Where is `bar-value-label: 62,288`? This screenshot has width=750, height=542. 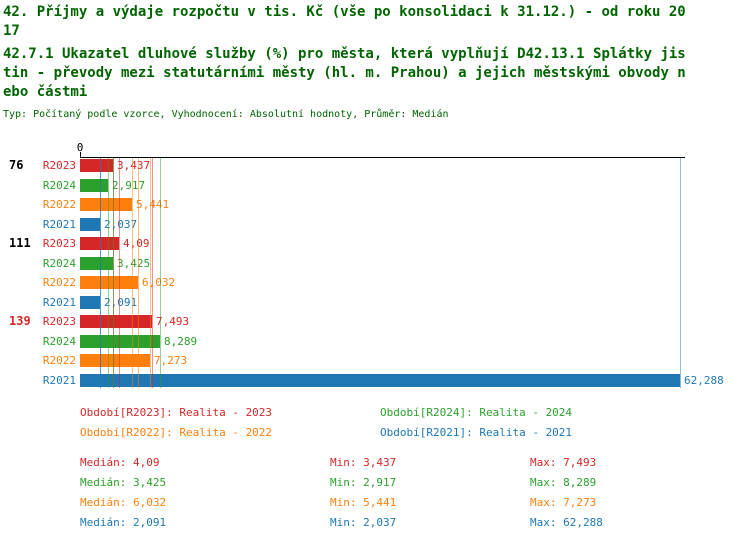
bar-value-label: 62,288 is located at coordinates (704, 380).